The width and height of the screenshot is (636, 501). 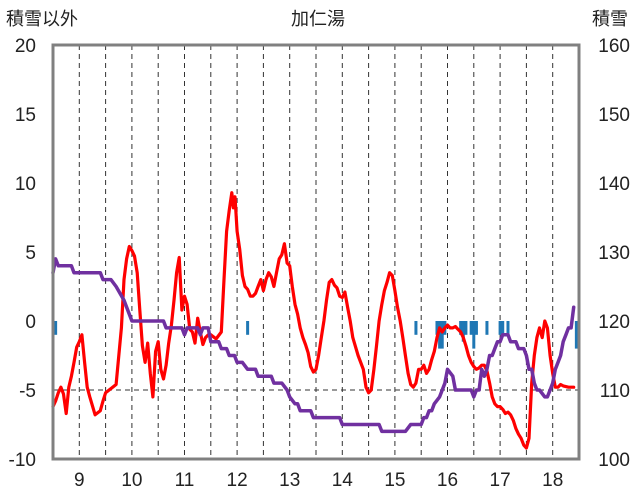 I want to click on x-tick-label: 10, so click(x=131, y=480).